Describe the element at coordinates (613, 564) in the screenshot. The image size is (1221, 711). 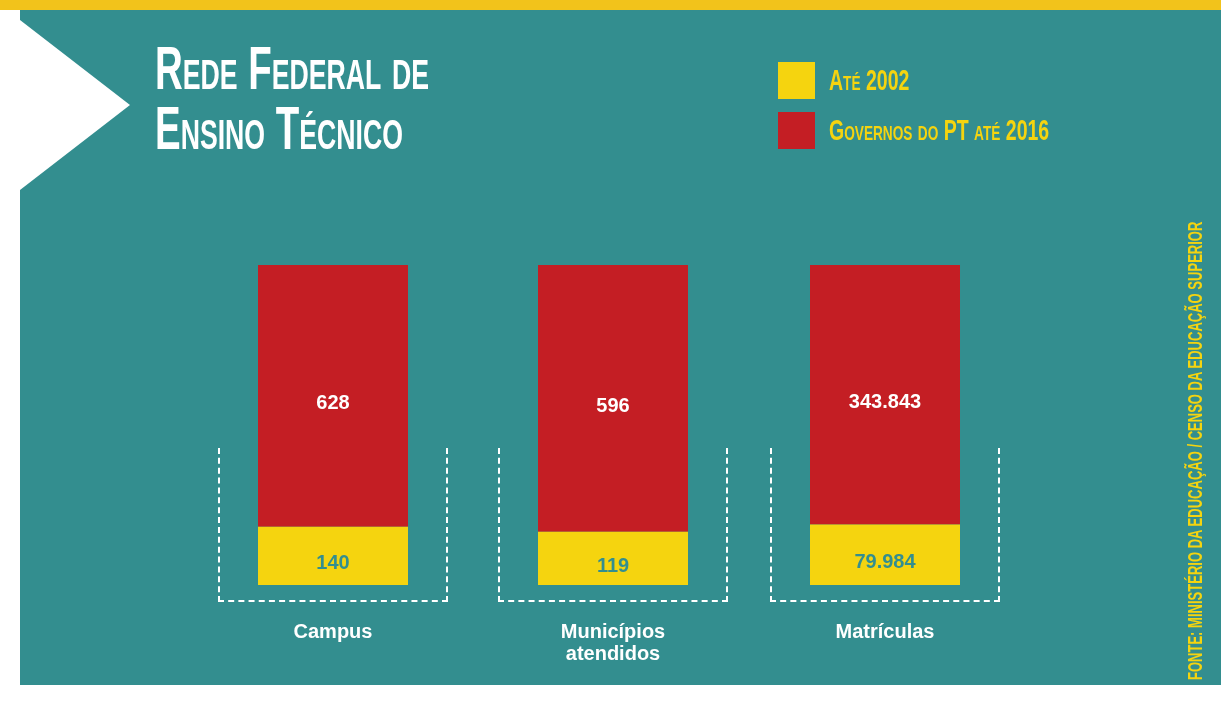
I see `data-label: 119` at that location.